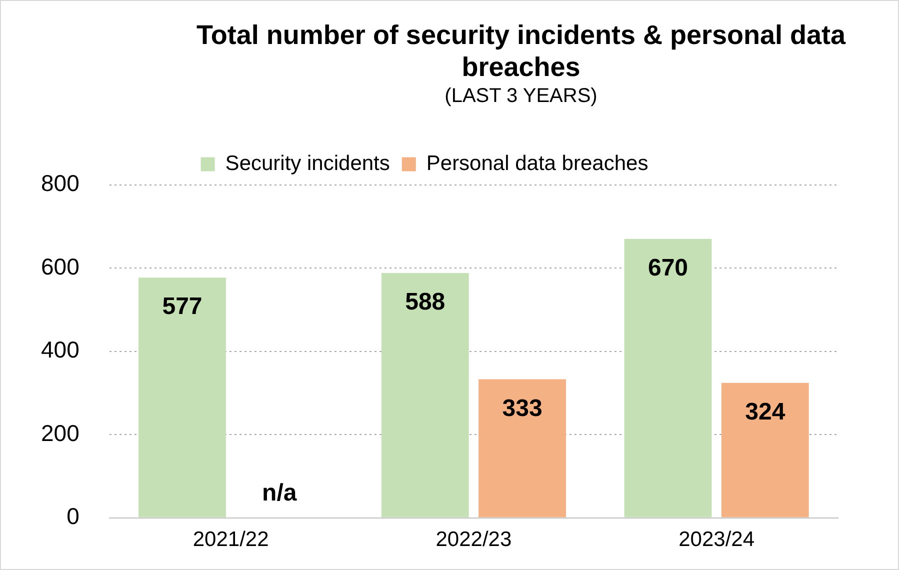  What do you see at coordinates (765, 412) in the screenshot?
I see `data-label: 324` at bounding box center [765, 412].